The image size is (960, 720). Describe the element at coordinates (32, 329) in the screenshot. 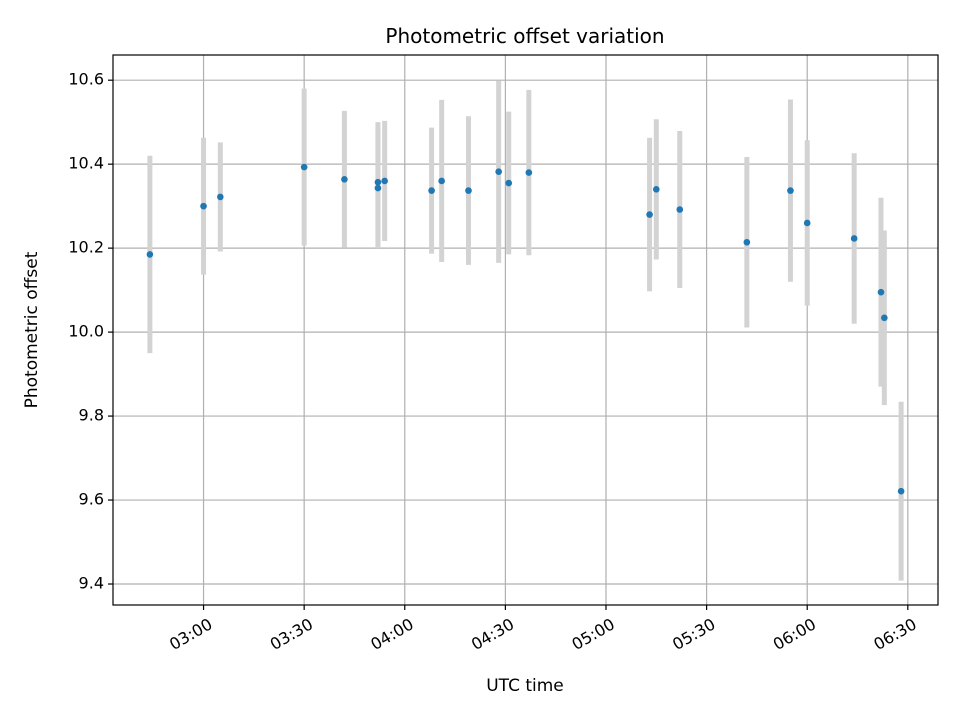

I see `y-axis-title: Photometric offset` at that location.